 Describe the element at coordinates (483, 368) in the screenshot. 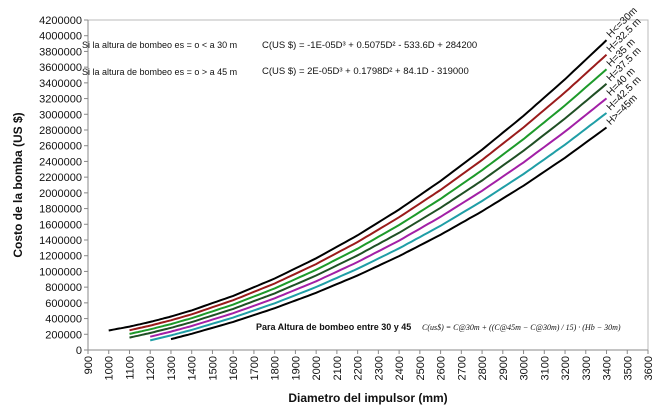

I see `x-tick-label: 2800` at that location.